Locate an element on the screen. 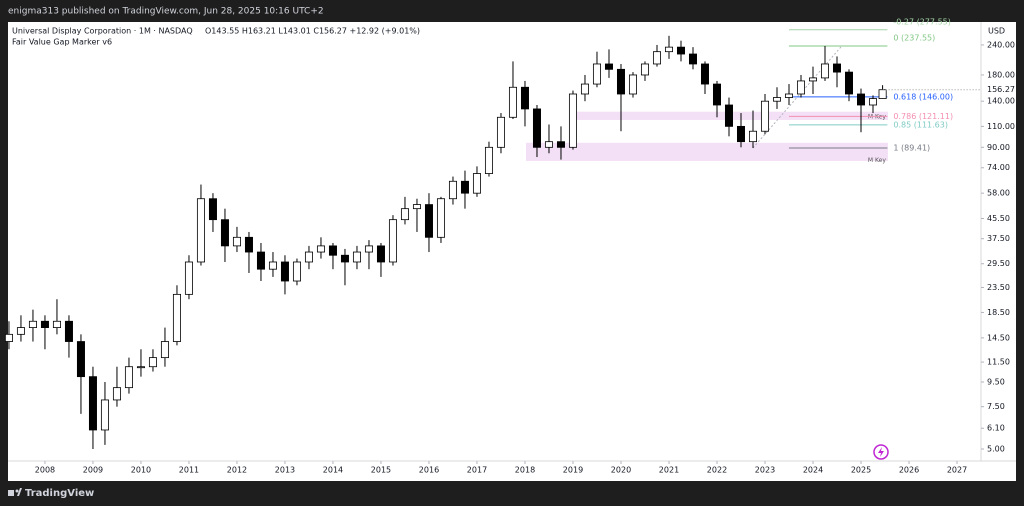  y-tick-label: 110.00 is located at coordinates (1001, 126).